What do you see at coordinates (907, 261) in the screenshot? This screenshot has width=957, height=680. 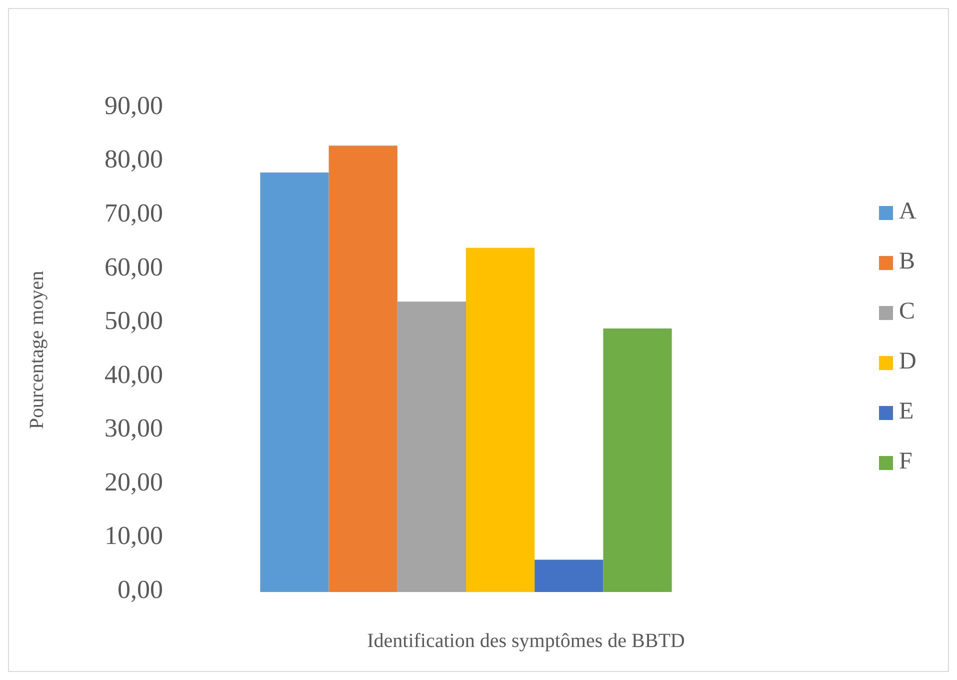 I see `legend-label: B` at bounding box center [907, 261].